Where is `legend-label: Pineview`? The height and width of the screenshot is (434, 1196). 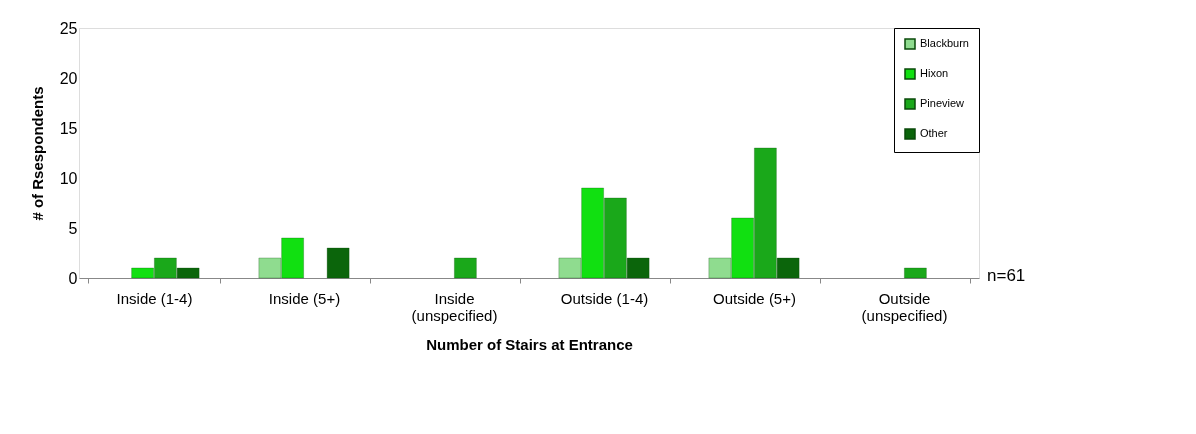 legend-label: Pineview is located at coordinates (942, 103).